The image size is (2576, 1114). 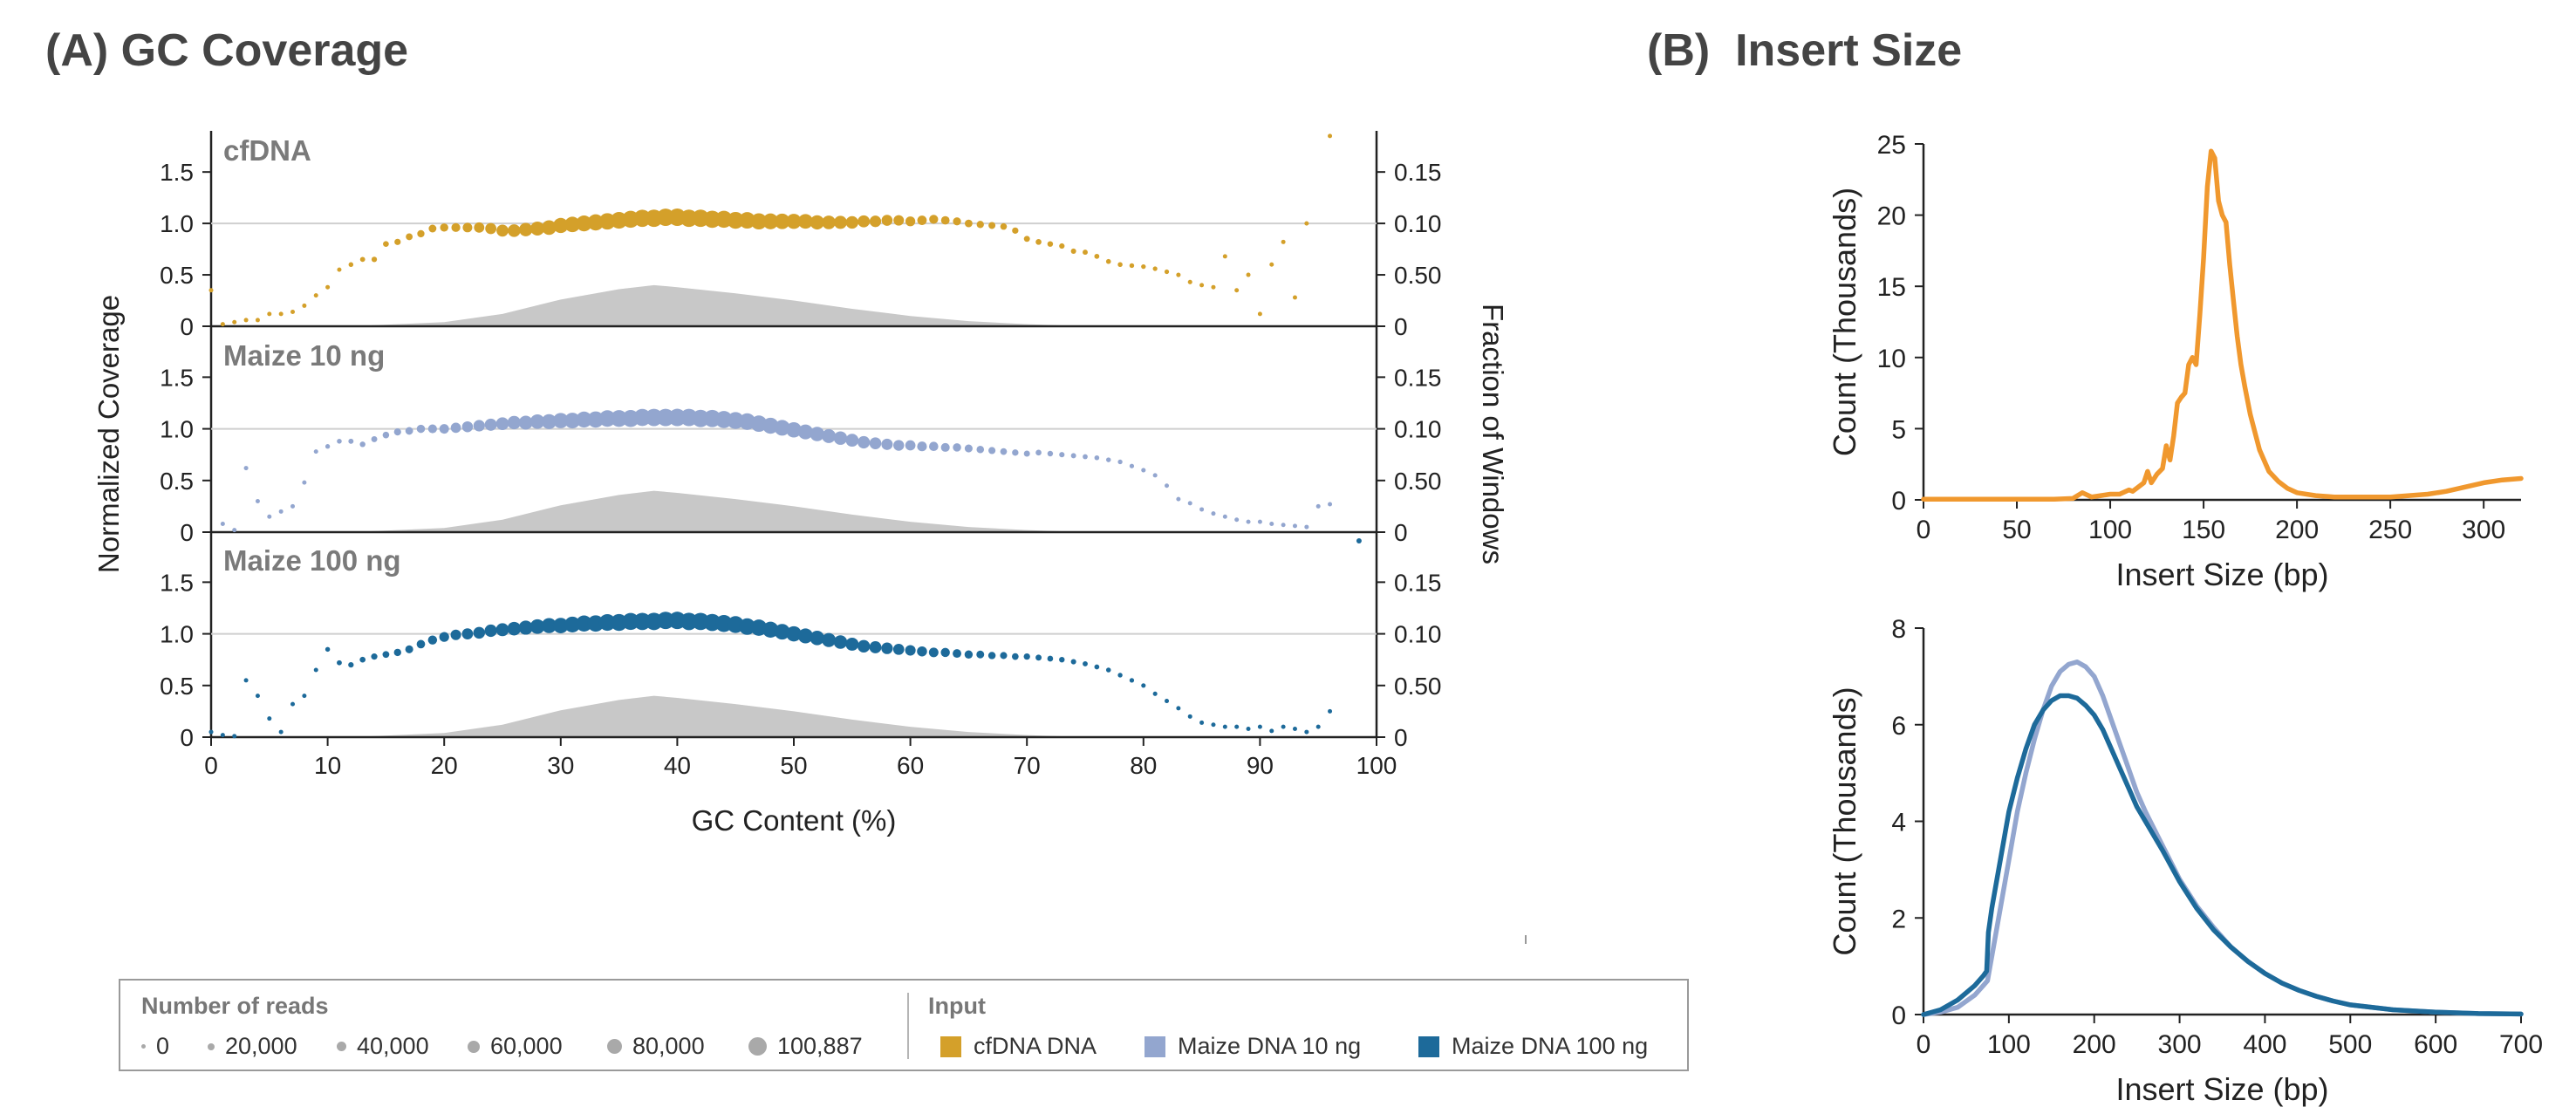 I want to click on y-tick-label: 10, so click(x=1892, y=359).